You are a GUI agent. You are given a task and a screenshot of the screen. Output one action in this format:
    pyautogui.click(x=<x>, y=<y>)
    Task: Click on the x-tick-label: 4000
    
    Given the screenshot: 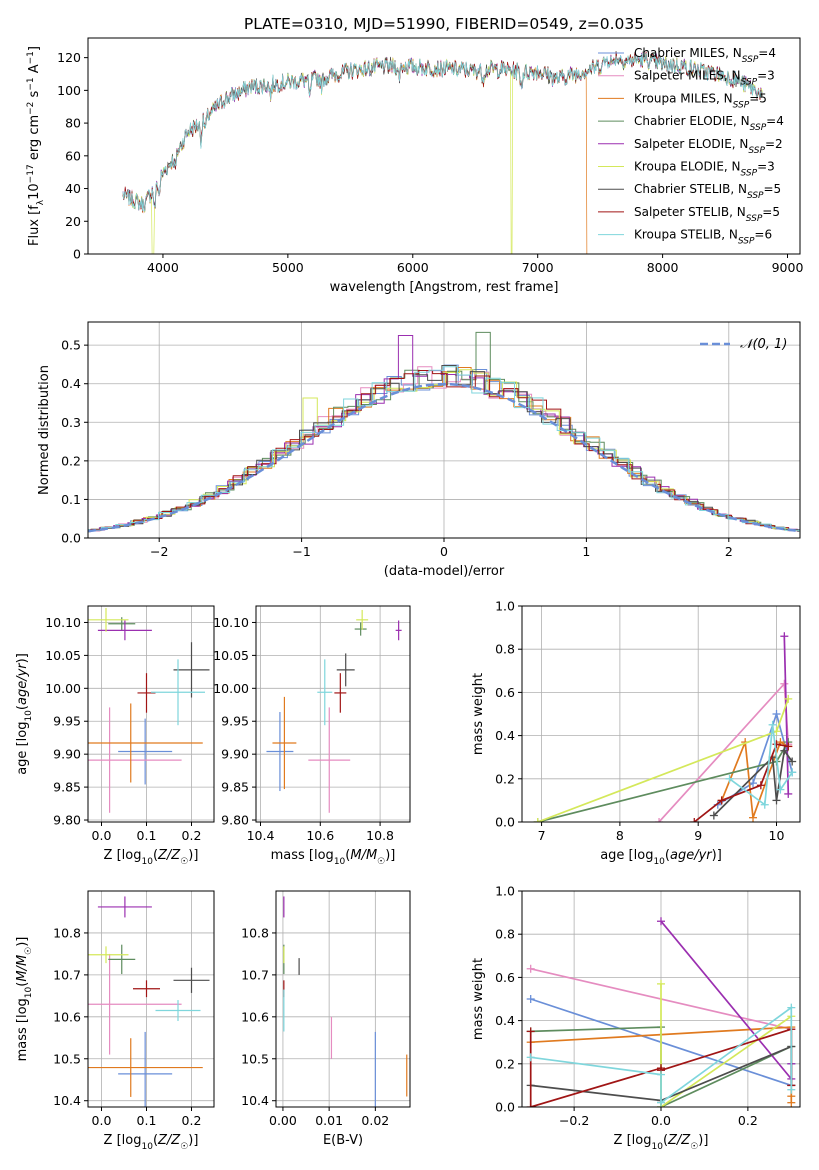 What is the action you would take?
    pyautogui.click(x=163, y=267)
    